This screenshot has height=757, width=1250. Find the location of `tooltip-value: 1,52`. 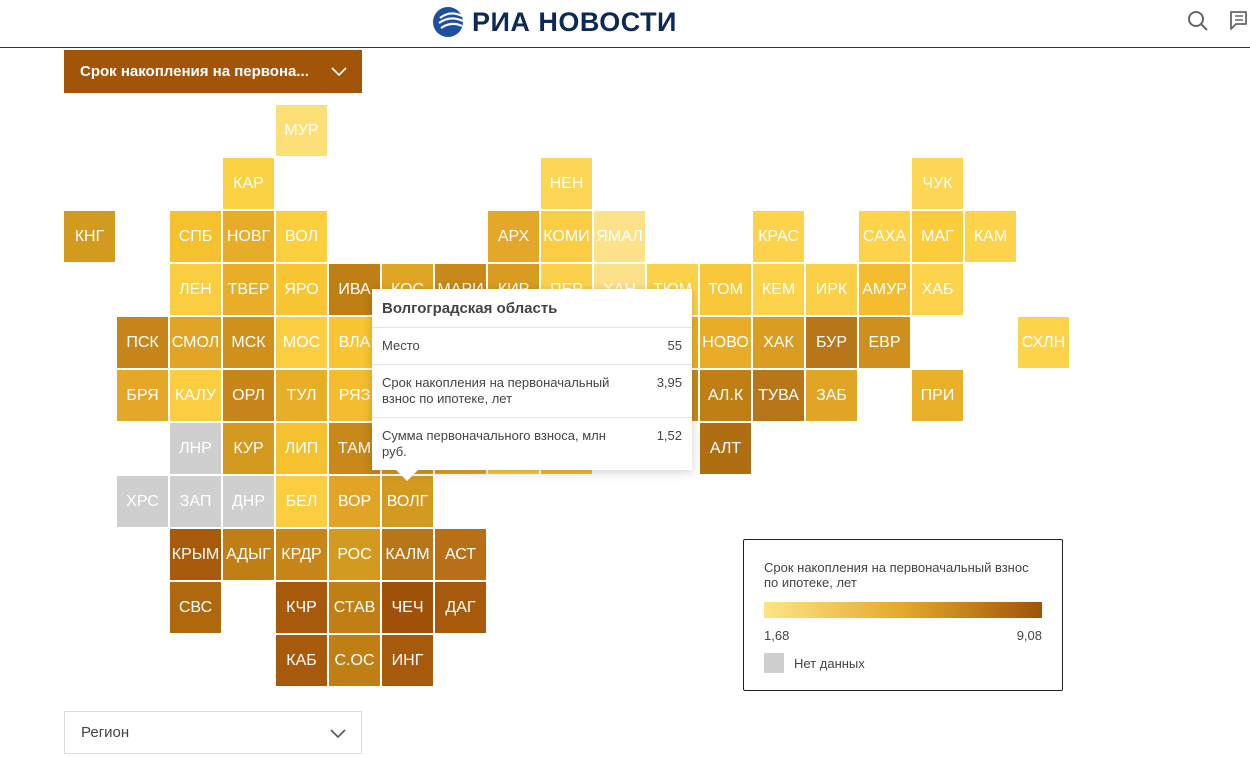

tooltip-value: 1,52 is located at coordinates (669, 435).